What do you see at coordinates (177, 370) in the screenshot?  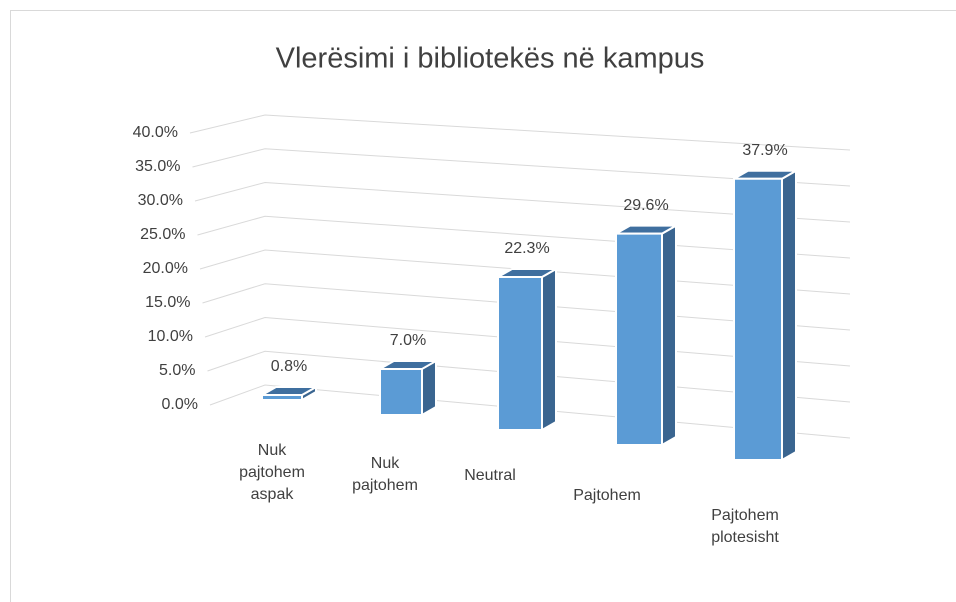 I see `y-tick-label: 5.0%` at bounding box center [177, 370].